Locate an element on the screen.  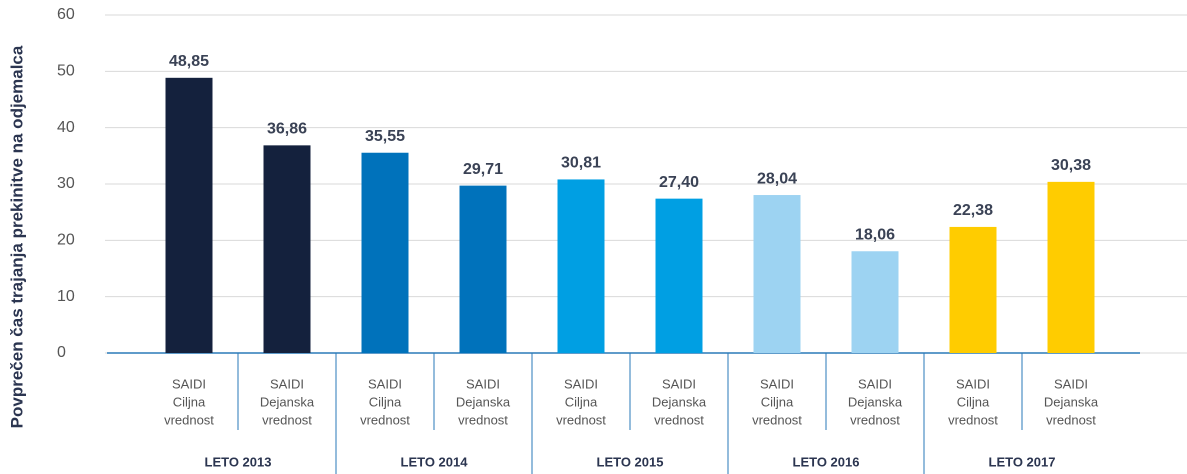
y-tick-label: 20 is located at coordinates (66, 240).